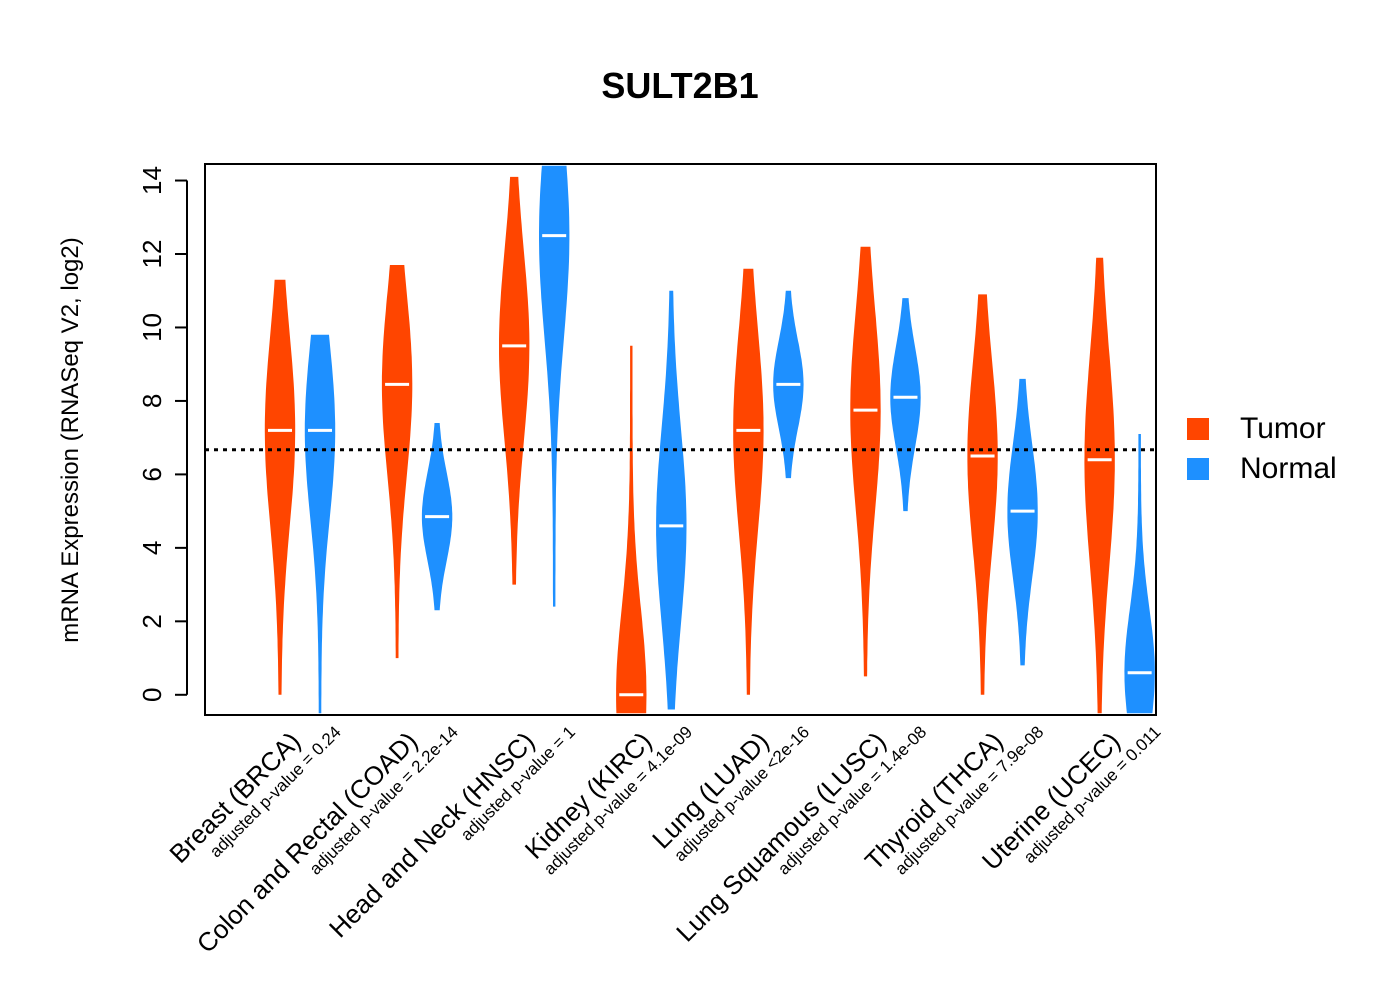  What do you see at coordinates (280, 487) in the screenshot?
I see `tumor-0-violin` at bounding box center [280, 487].